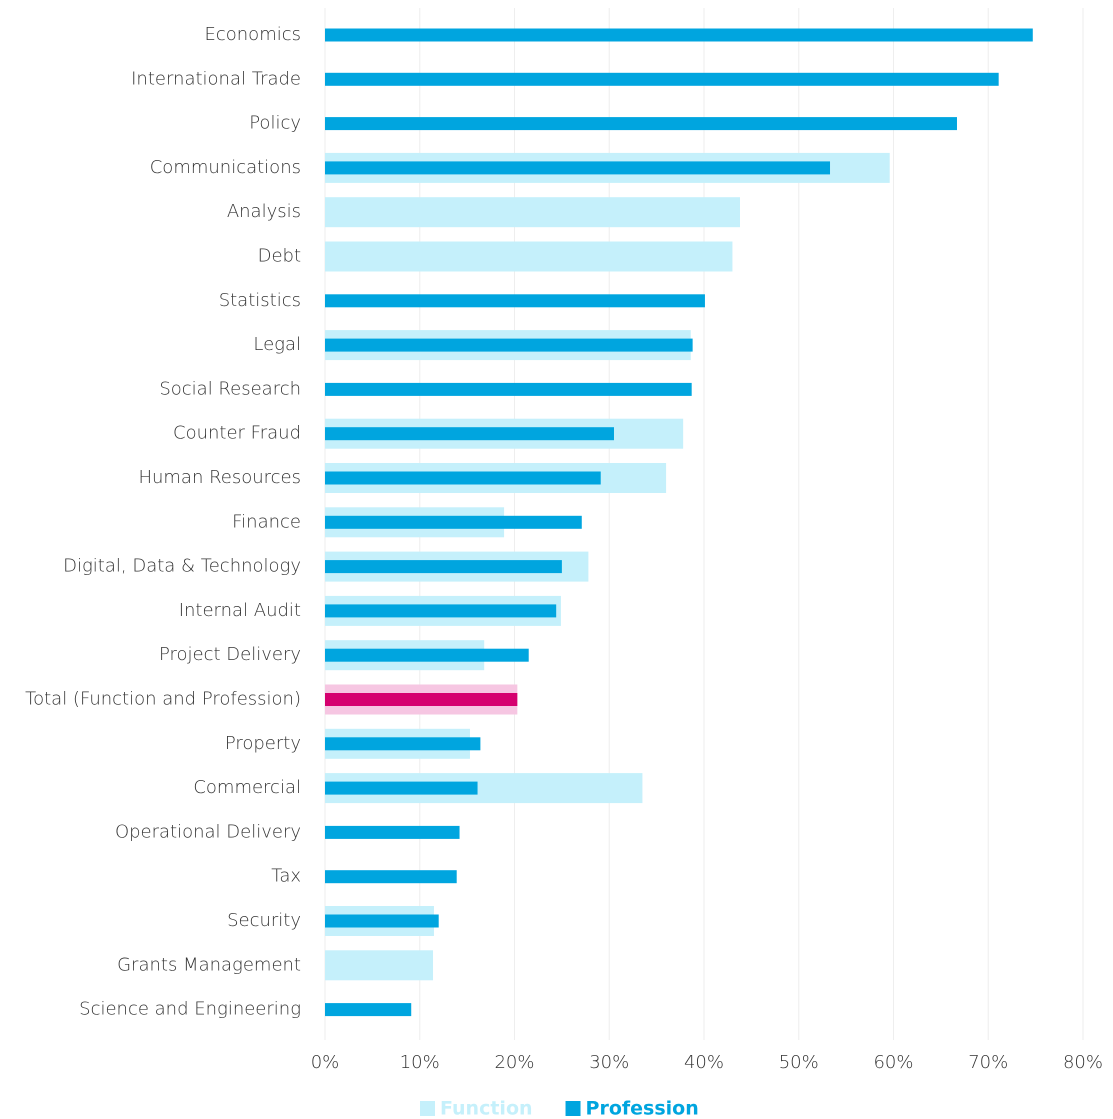 The height and width of the screenshot is (1119, 1113). What do you see at coordinates (252, 34) in the screenshot?
I see `y-tick-label: Economics` at bounding box center [252, 34].